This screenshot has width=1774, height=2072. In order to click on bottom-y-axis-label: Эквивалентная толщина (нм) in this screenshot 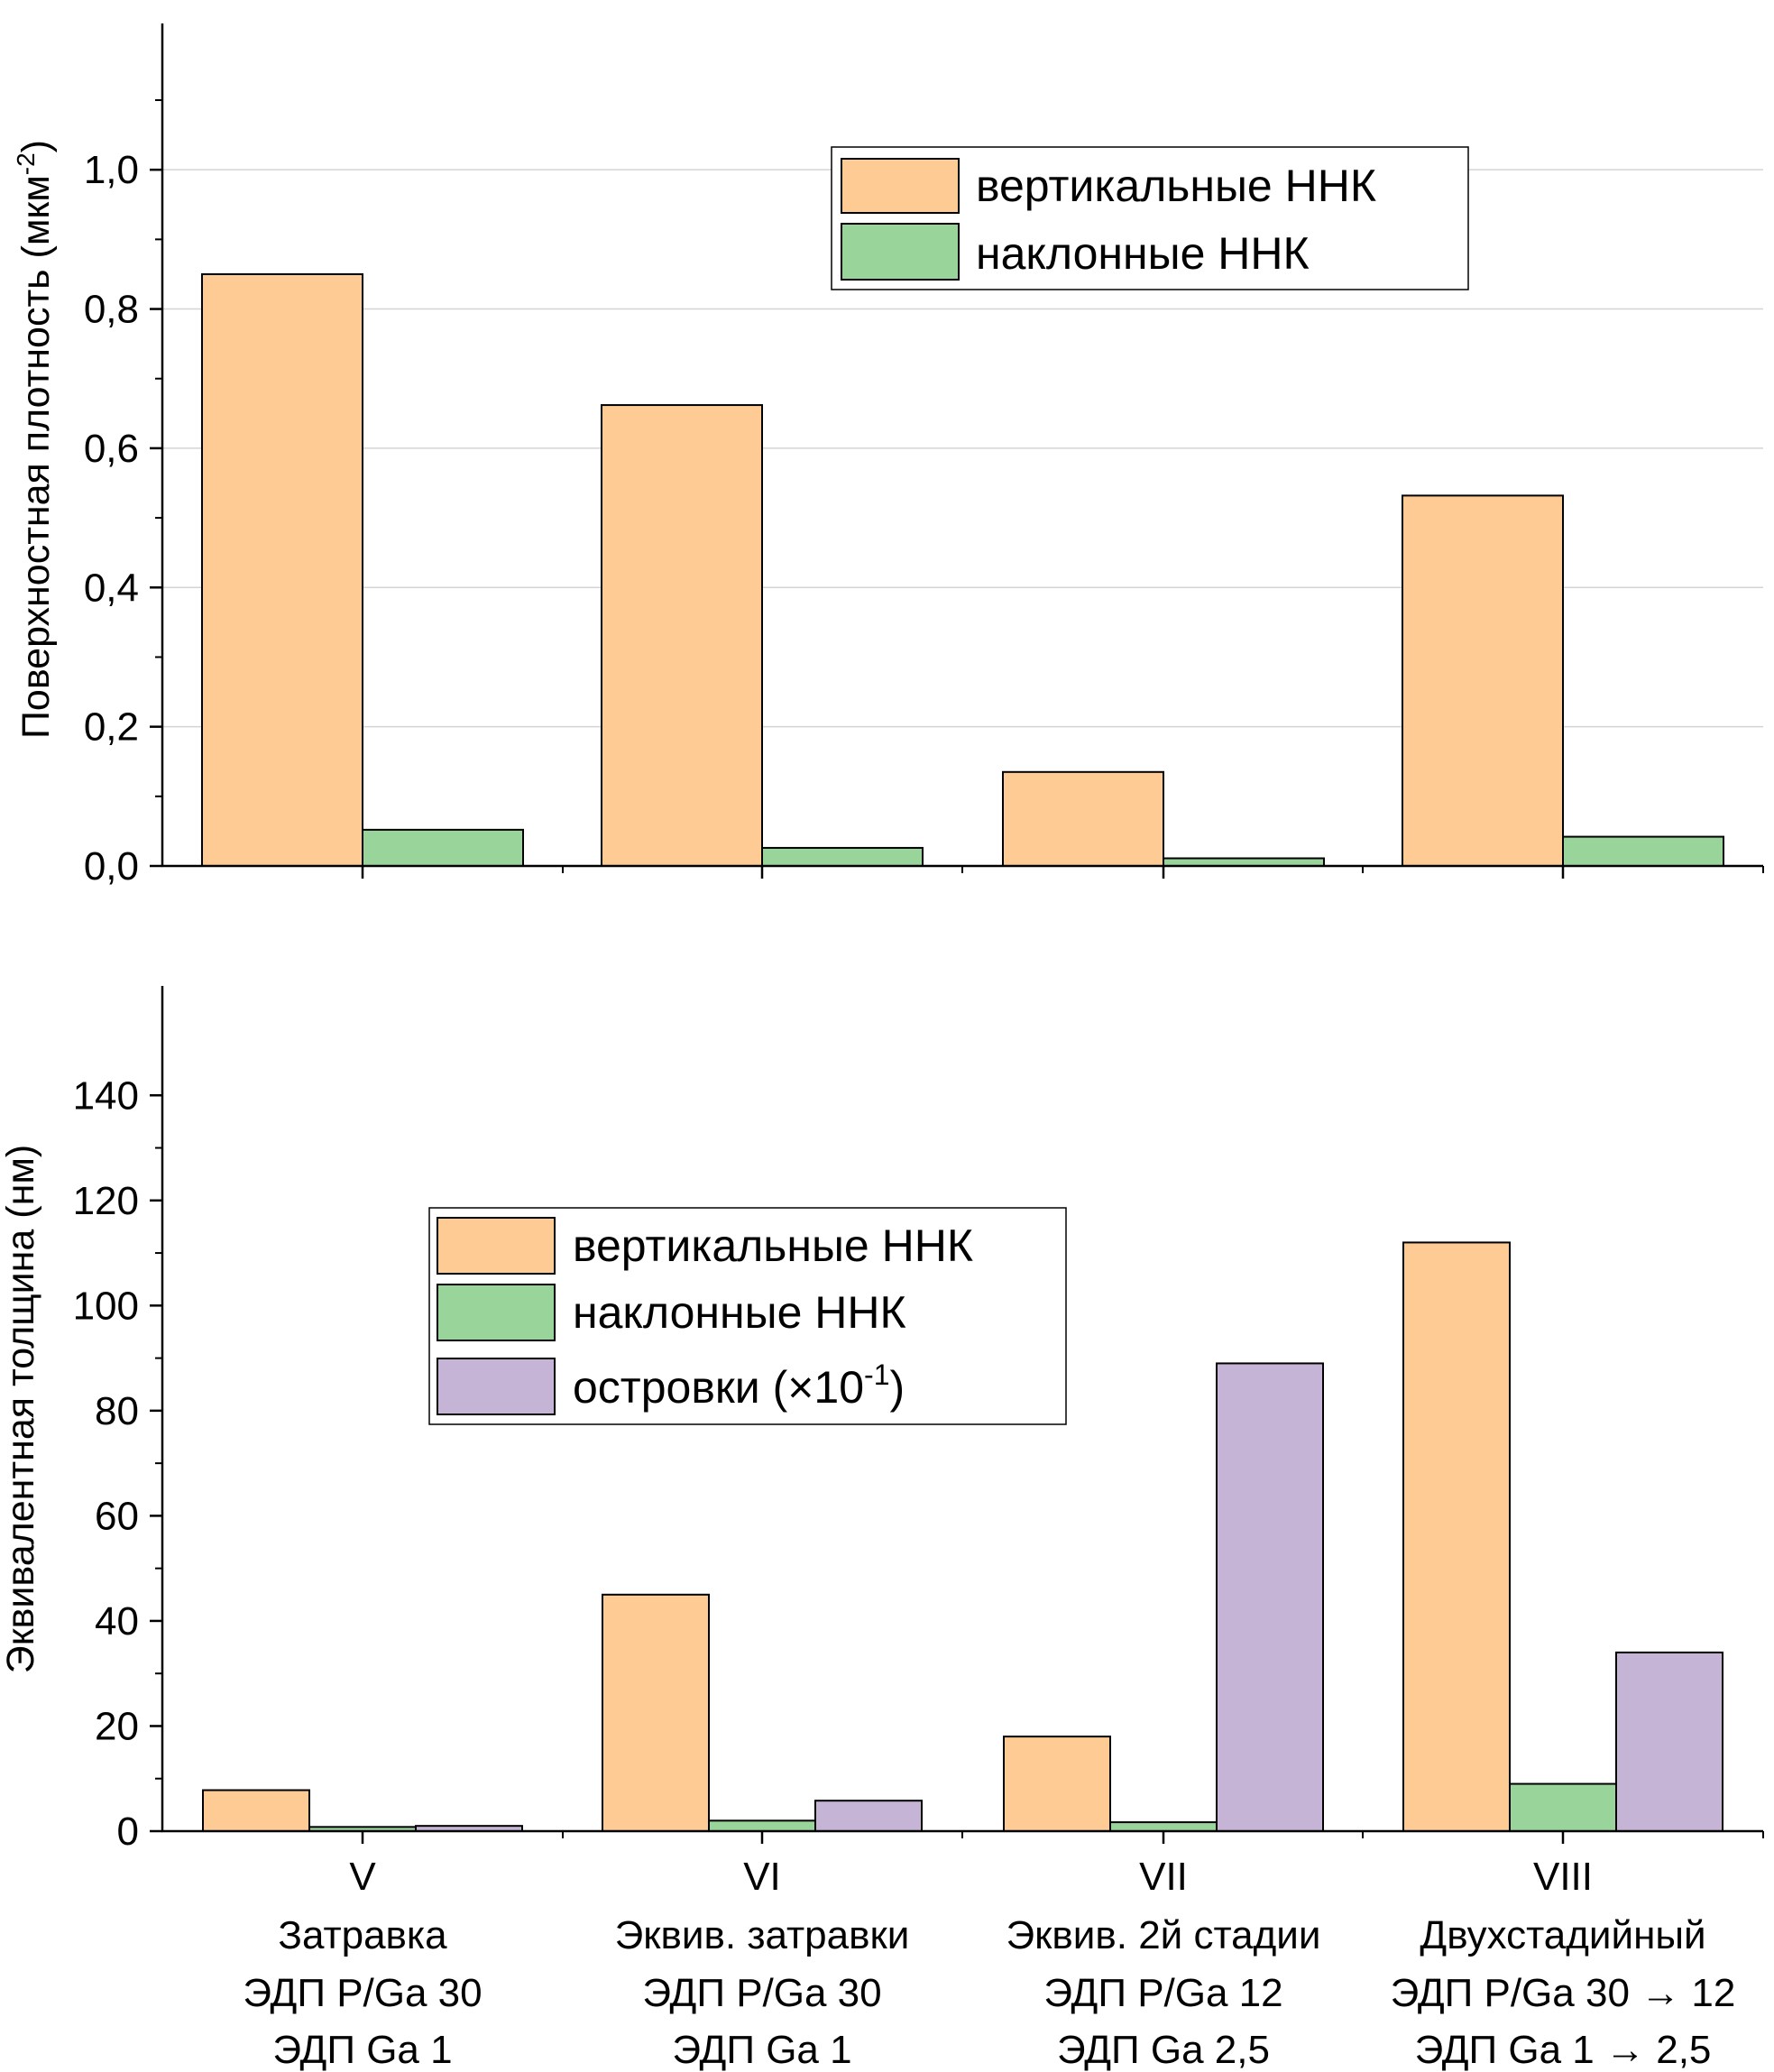, I will do `click(21, 1409)`.